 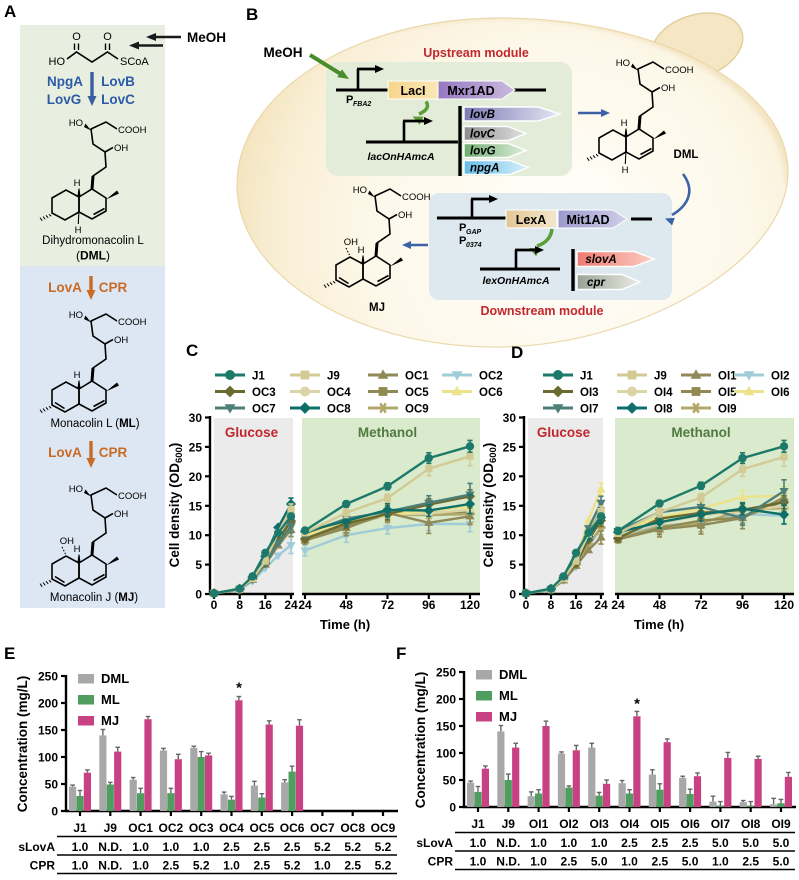 I want to click on svg-text: OC7, so click(x=264, y=410).